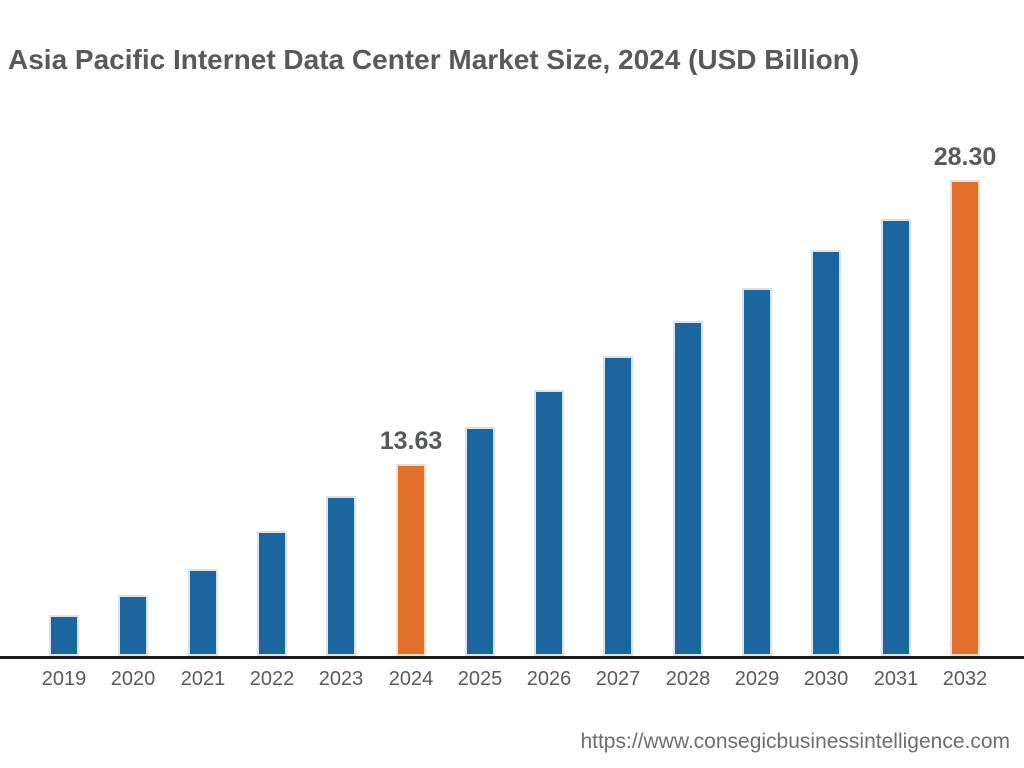 Image resolution: width=1024 pixels, height=768 pixels. What do you see at coordinates (203, 679) in the screenshot?
I see `x-tick-2021: 2021` at bounding box center [203, 679].